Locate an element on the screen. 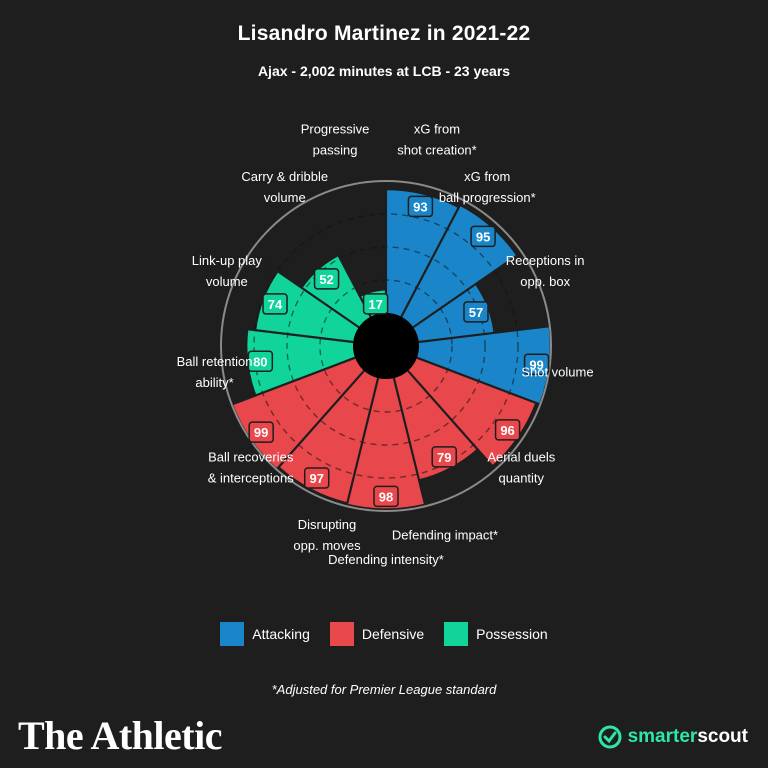 The image size is (768, 768). legend-item-possession: Possession is located at coordinates (496, 634).